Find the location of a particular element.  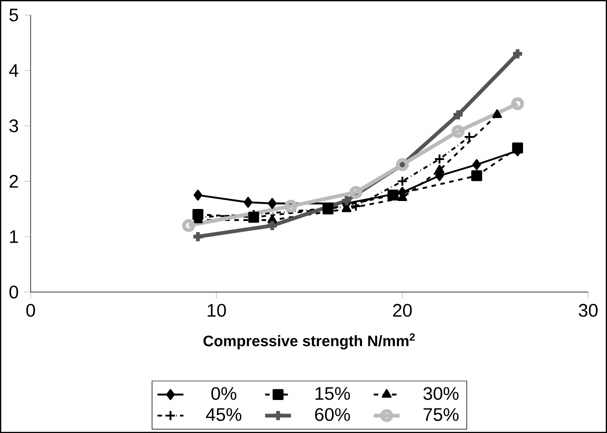

x-tick-label: 30 is located at coordinates (588, 310).